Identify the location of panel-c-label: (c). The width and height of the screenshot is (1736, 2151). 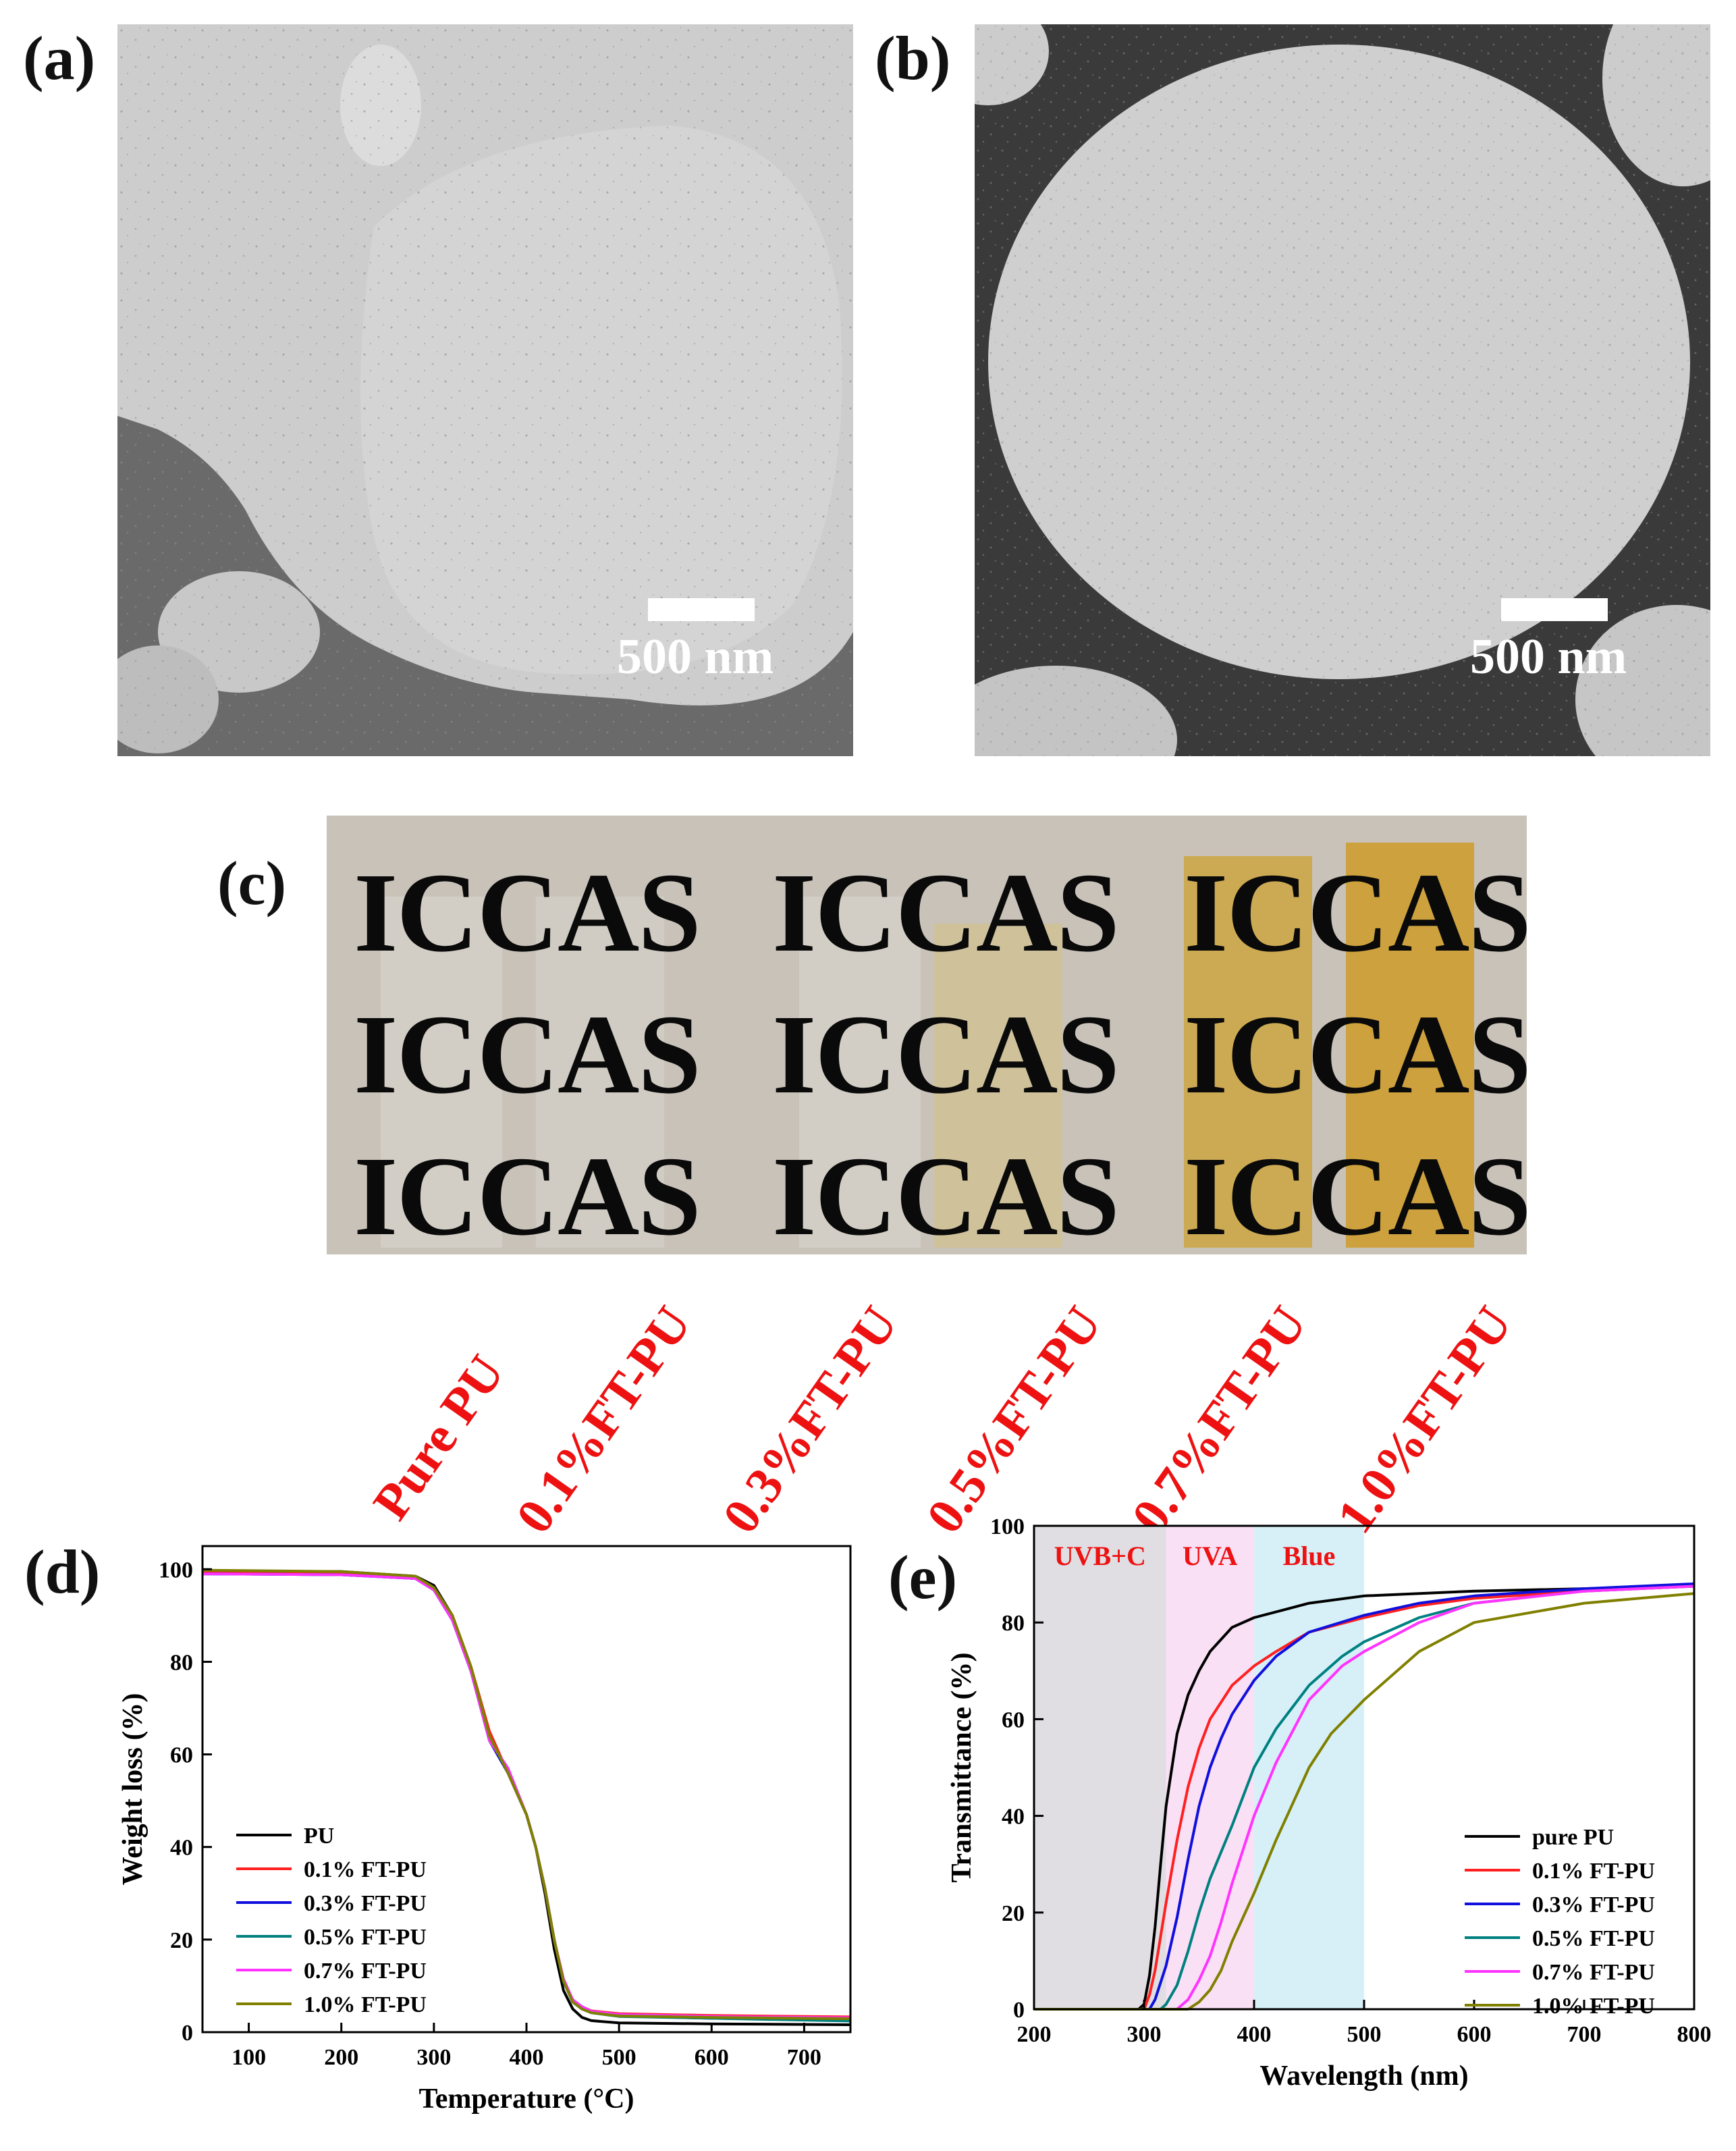
(252, 884).